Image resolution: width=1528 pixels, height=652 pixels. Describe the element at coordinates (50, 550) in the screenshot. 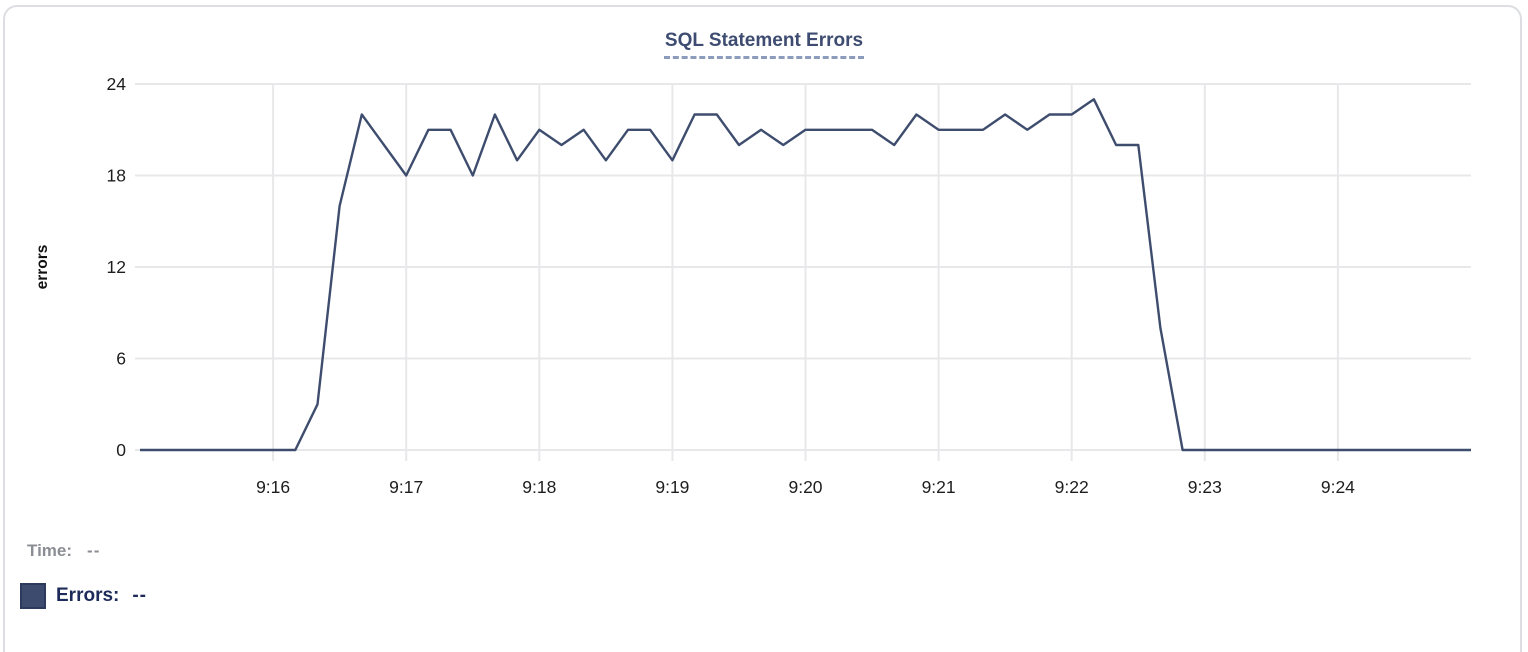

I see `time-label: Time:` at that location.